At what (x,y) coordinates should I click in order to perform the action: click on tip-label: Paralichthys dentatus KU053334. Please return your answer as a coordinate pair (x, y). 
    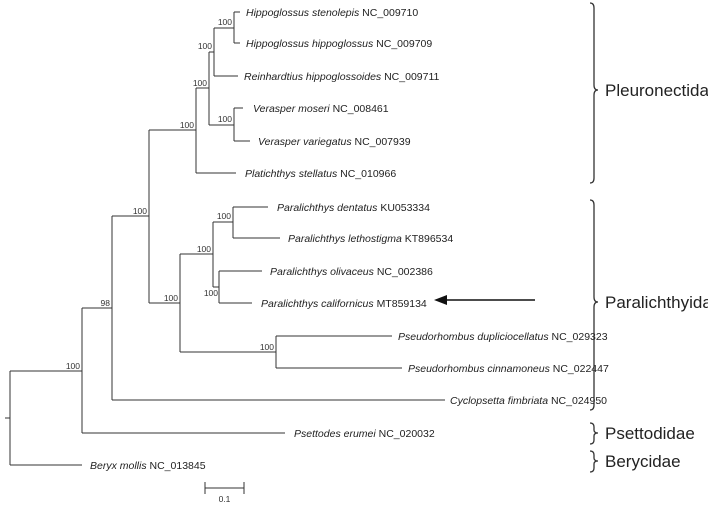
    Looking at the image, I should click on (353, 208).